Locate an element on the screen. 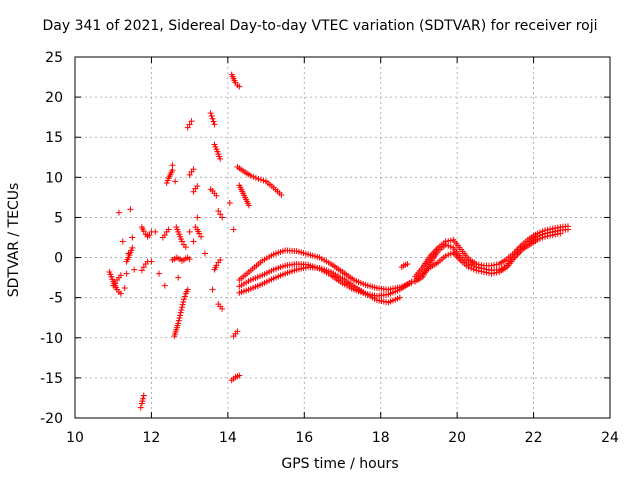 The height and width of the screenshot is (480, 640). x-tick-label: 16 is located at coordinates (304, 438).